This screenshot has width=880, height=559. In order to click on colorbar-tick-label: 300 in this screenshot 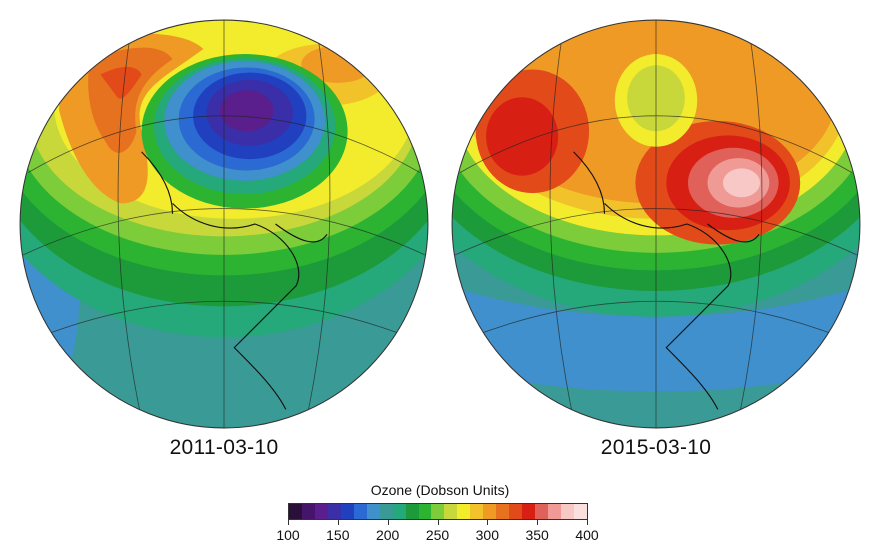, I will do `click(487, 535)`.